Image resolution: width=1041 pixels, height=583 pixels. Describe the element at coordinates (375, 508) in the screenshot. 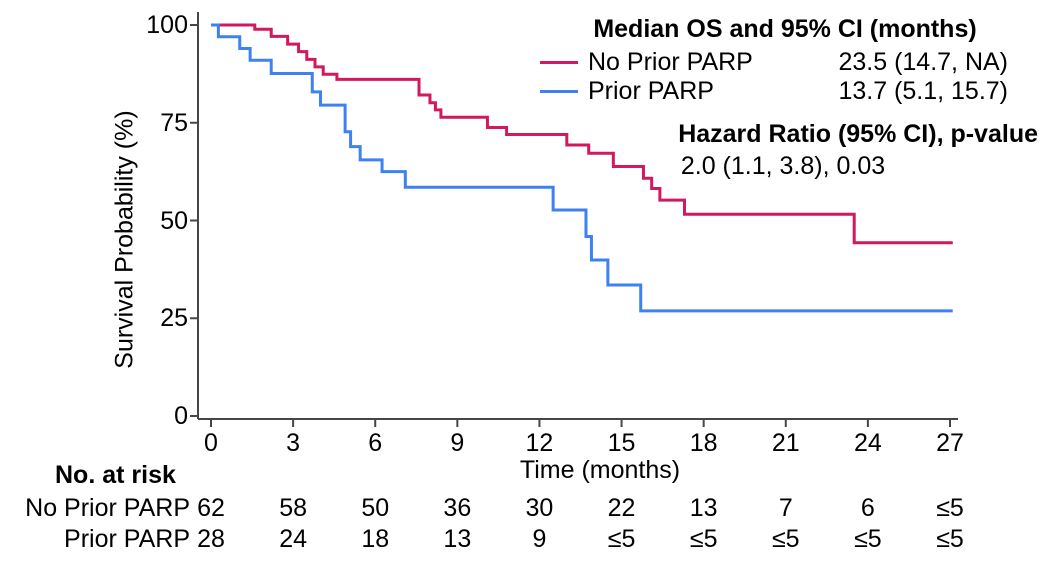

I see `risk-count: 50` at that location.